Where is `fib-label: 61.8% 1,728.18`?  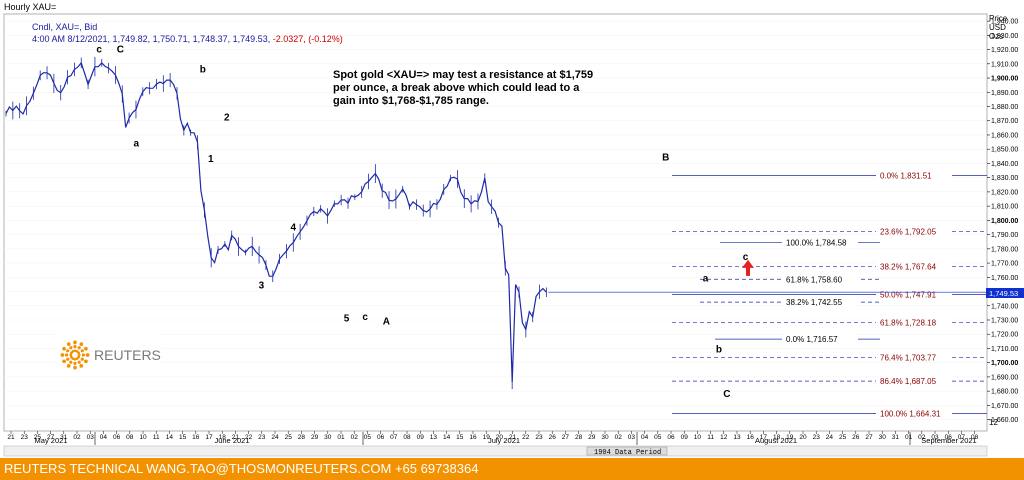
fib-label: 61.8% 1,728.18 is located at coordinates (908, 323).